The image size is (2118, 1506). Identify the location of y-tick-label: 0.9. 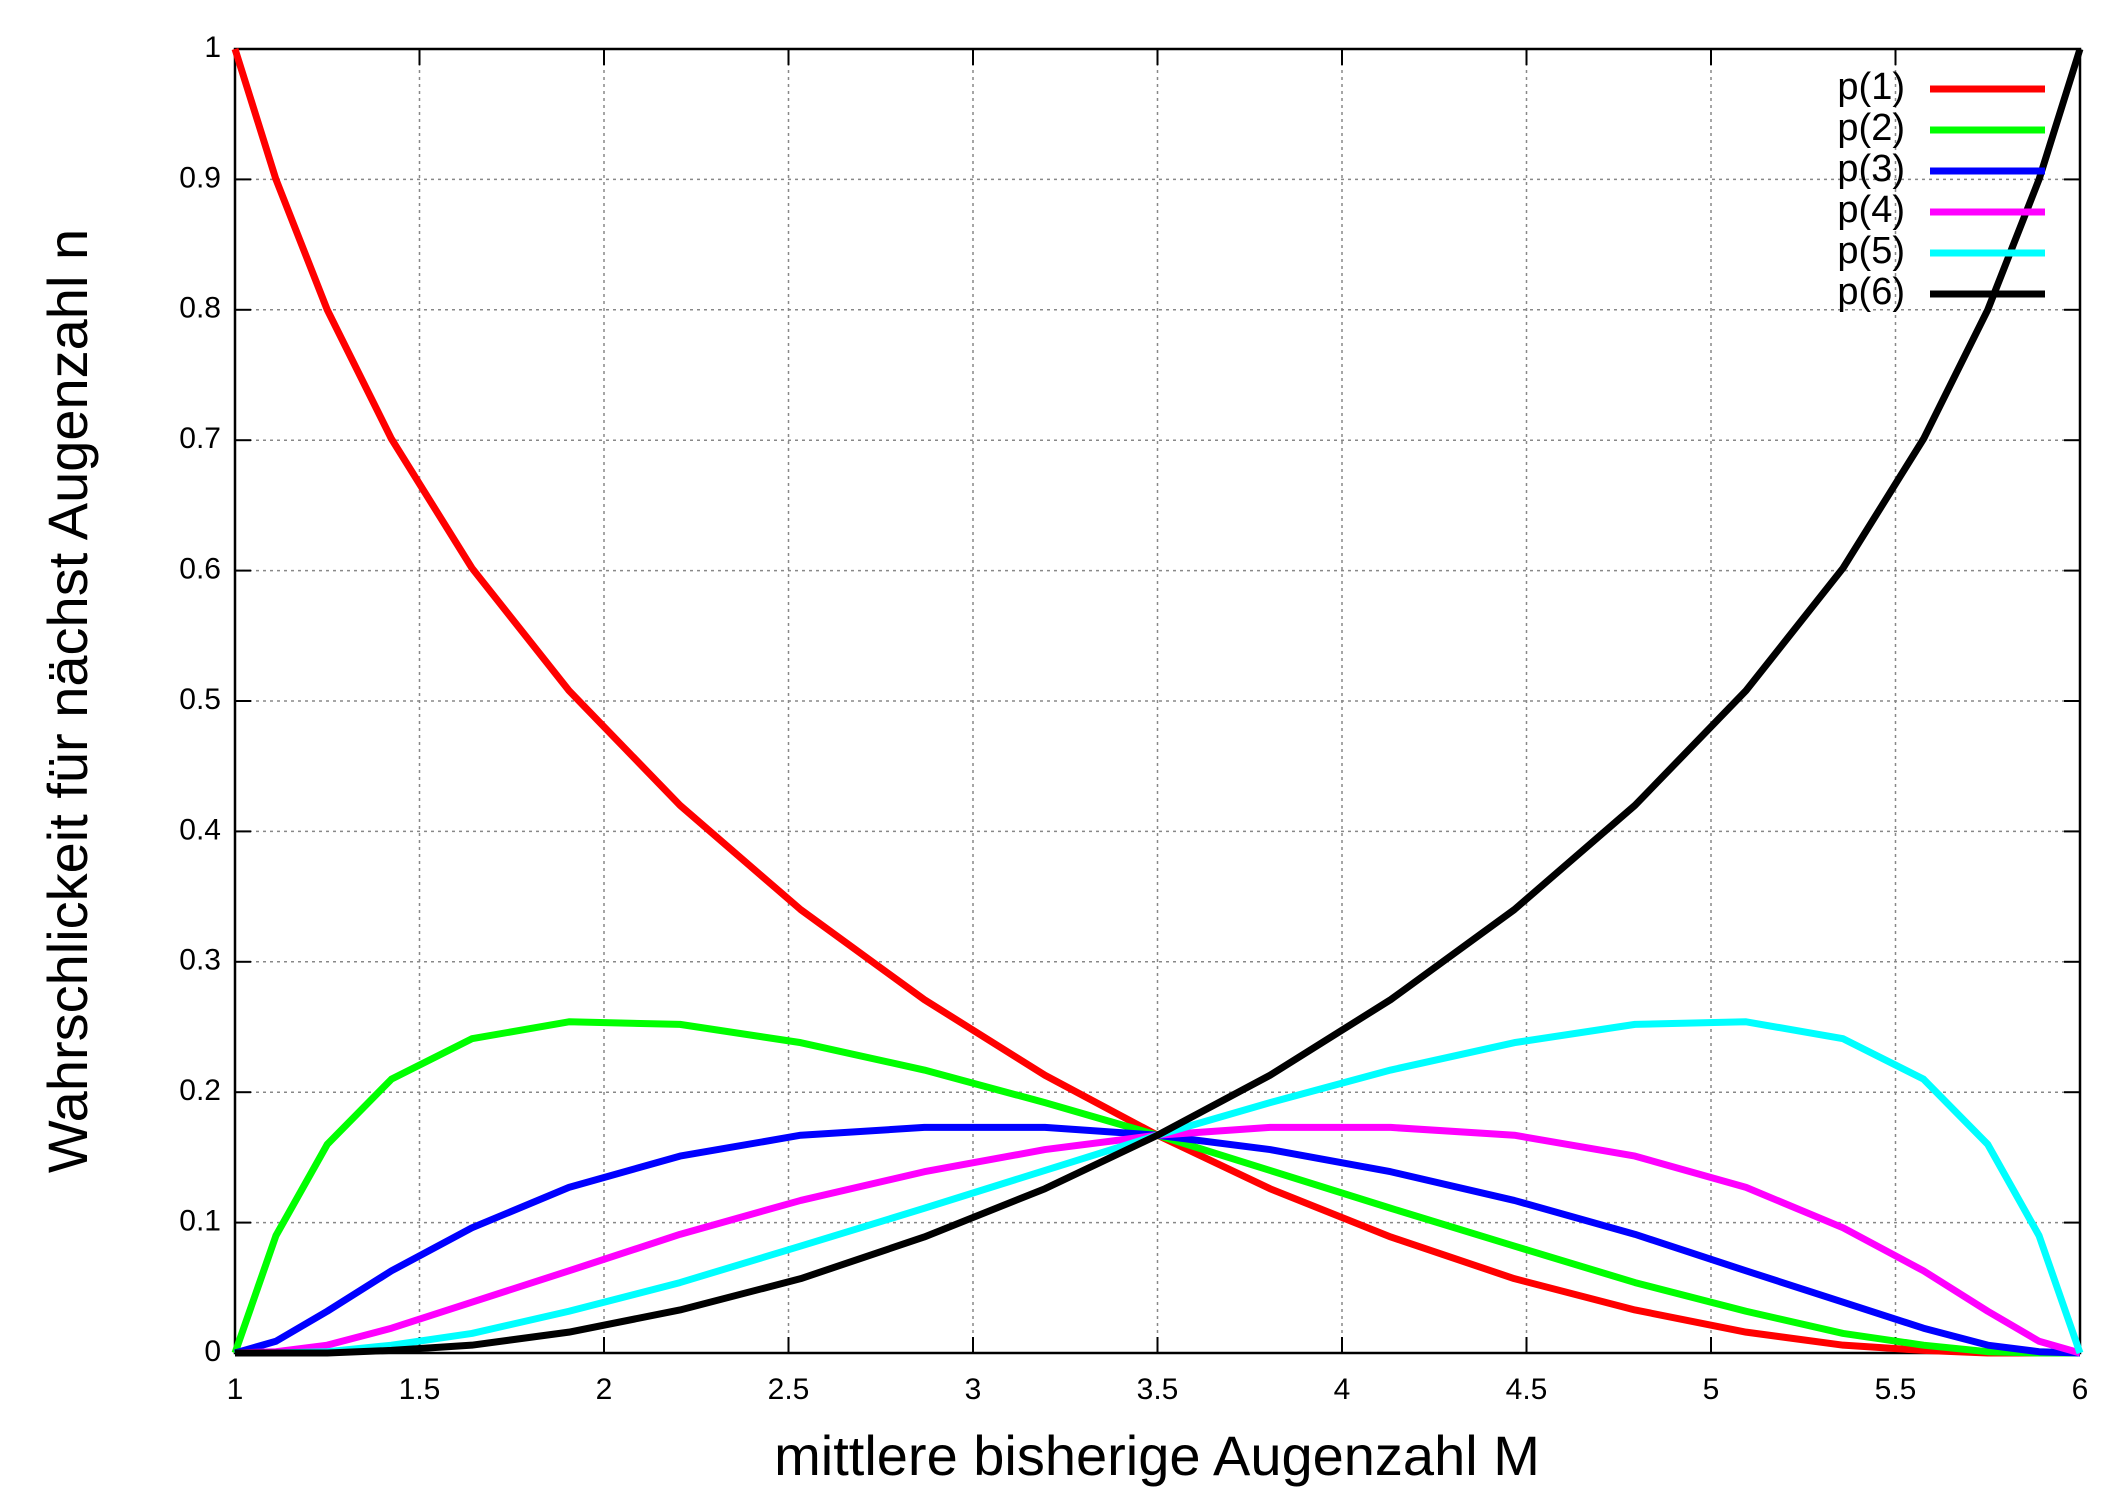
(200, 177).